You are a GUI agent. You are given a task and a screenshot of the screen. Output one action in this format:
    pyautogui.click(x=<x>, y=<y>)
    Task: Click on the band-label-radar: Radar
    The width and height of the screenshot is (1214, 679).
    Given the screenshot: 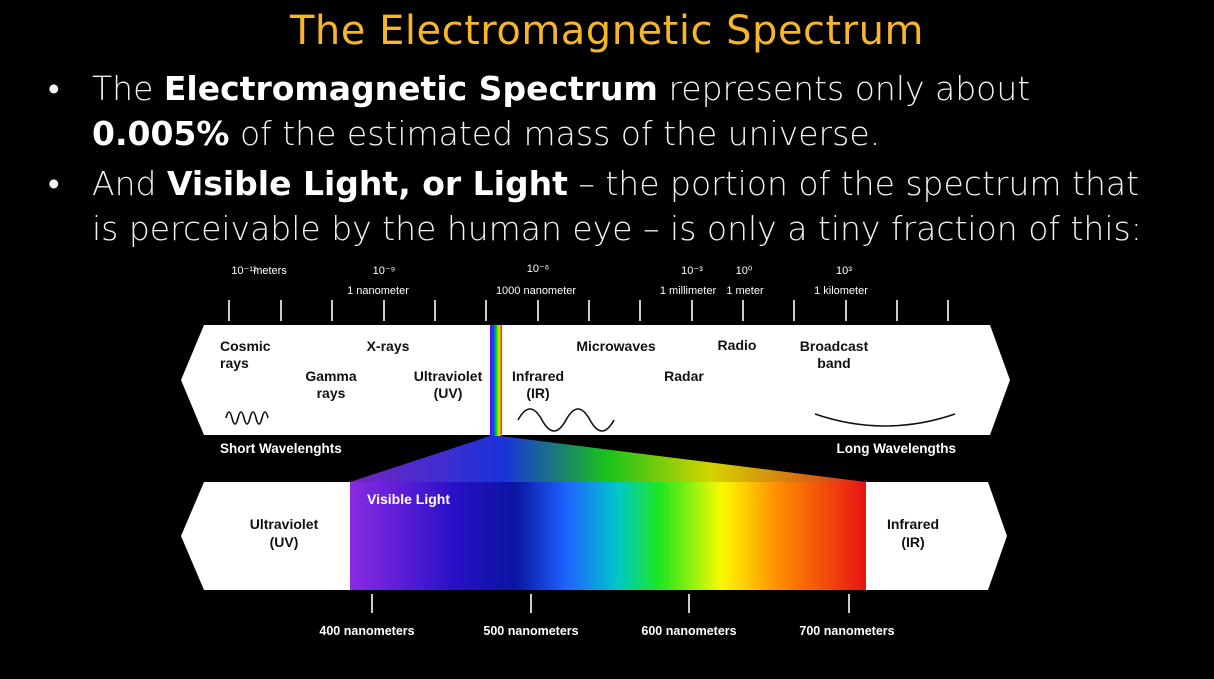 What is the action you would take?
    pyautogui.click(x=684, y=376)
    